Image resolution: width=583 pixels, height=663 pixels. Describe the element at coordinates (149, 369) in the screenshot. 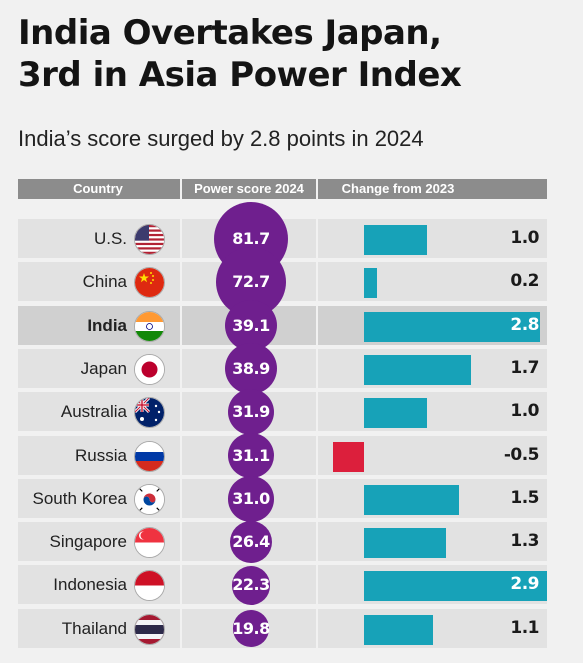

I see `japan-flag-icon` at that location.